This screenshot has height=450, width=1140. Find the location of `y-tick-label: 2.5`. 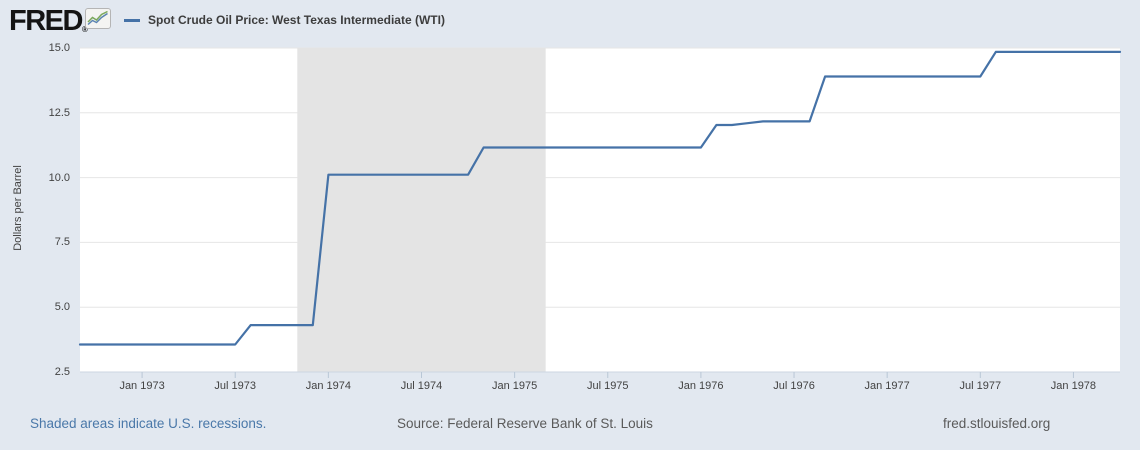

y-tick-label: 2.5 is located at coordinates (62, 372).